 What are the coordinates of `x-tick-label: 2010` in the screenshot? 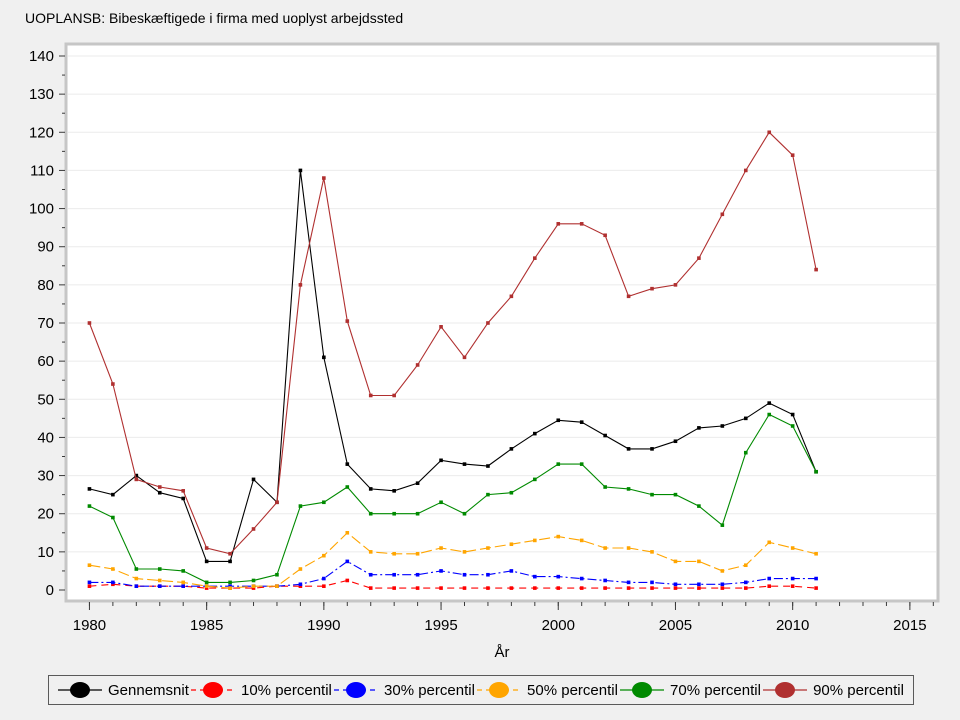 It's located at (792, 625).